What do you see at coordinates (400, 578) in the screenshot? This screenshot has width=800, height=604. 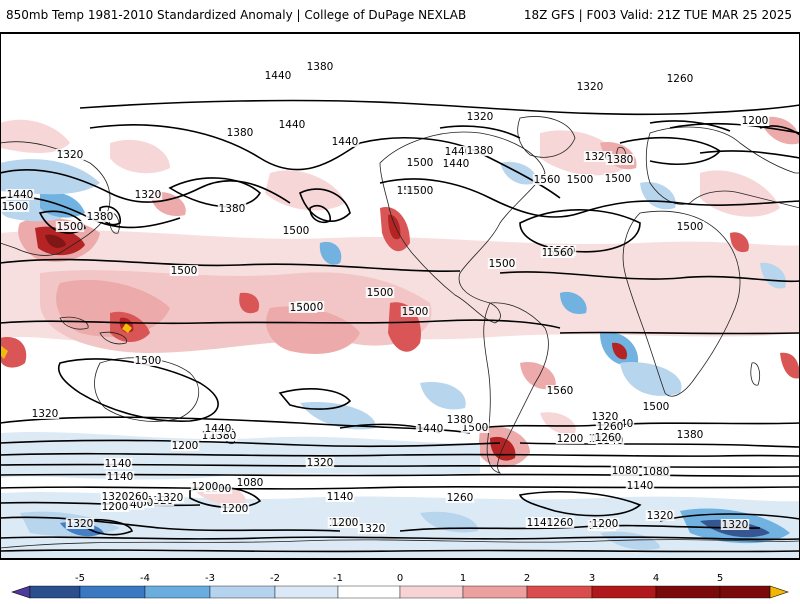 I see `colorbar-tick-label: 0` at bounding box center [400, 578].